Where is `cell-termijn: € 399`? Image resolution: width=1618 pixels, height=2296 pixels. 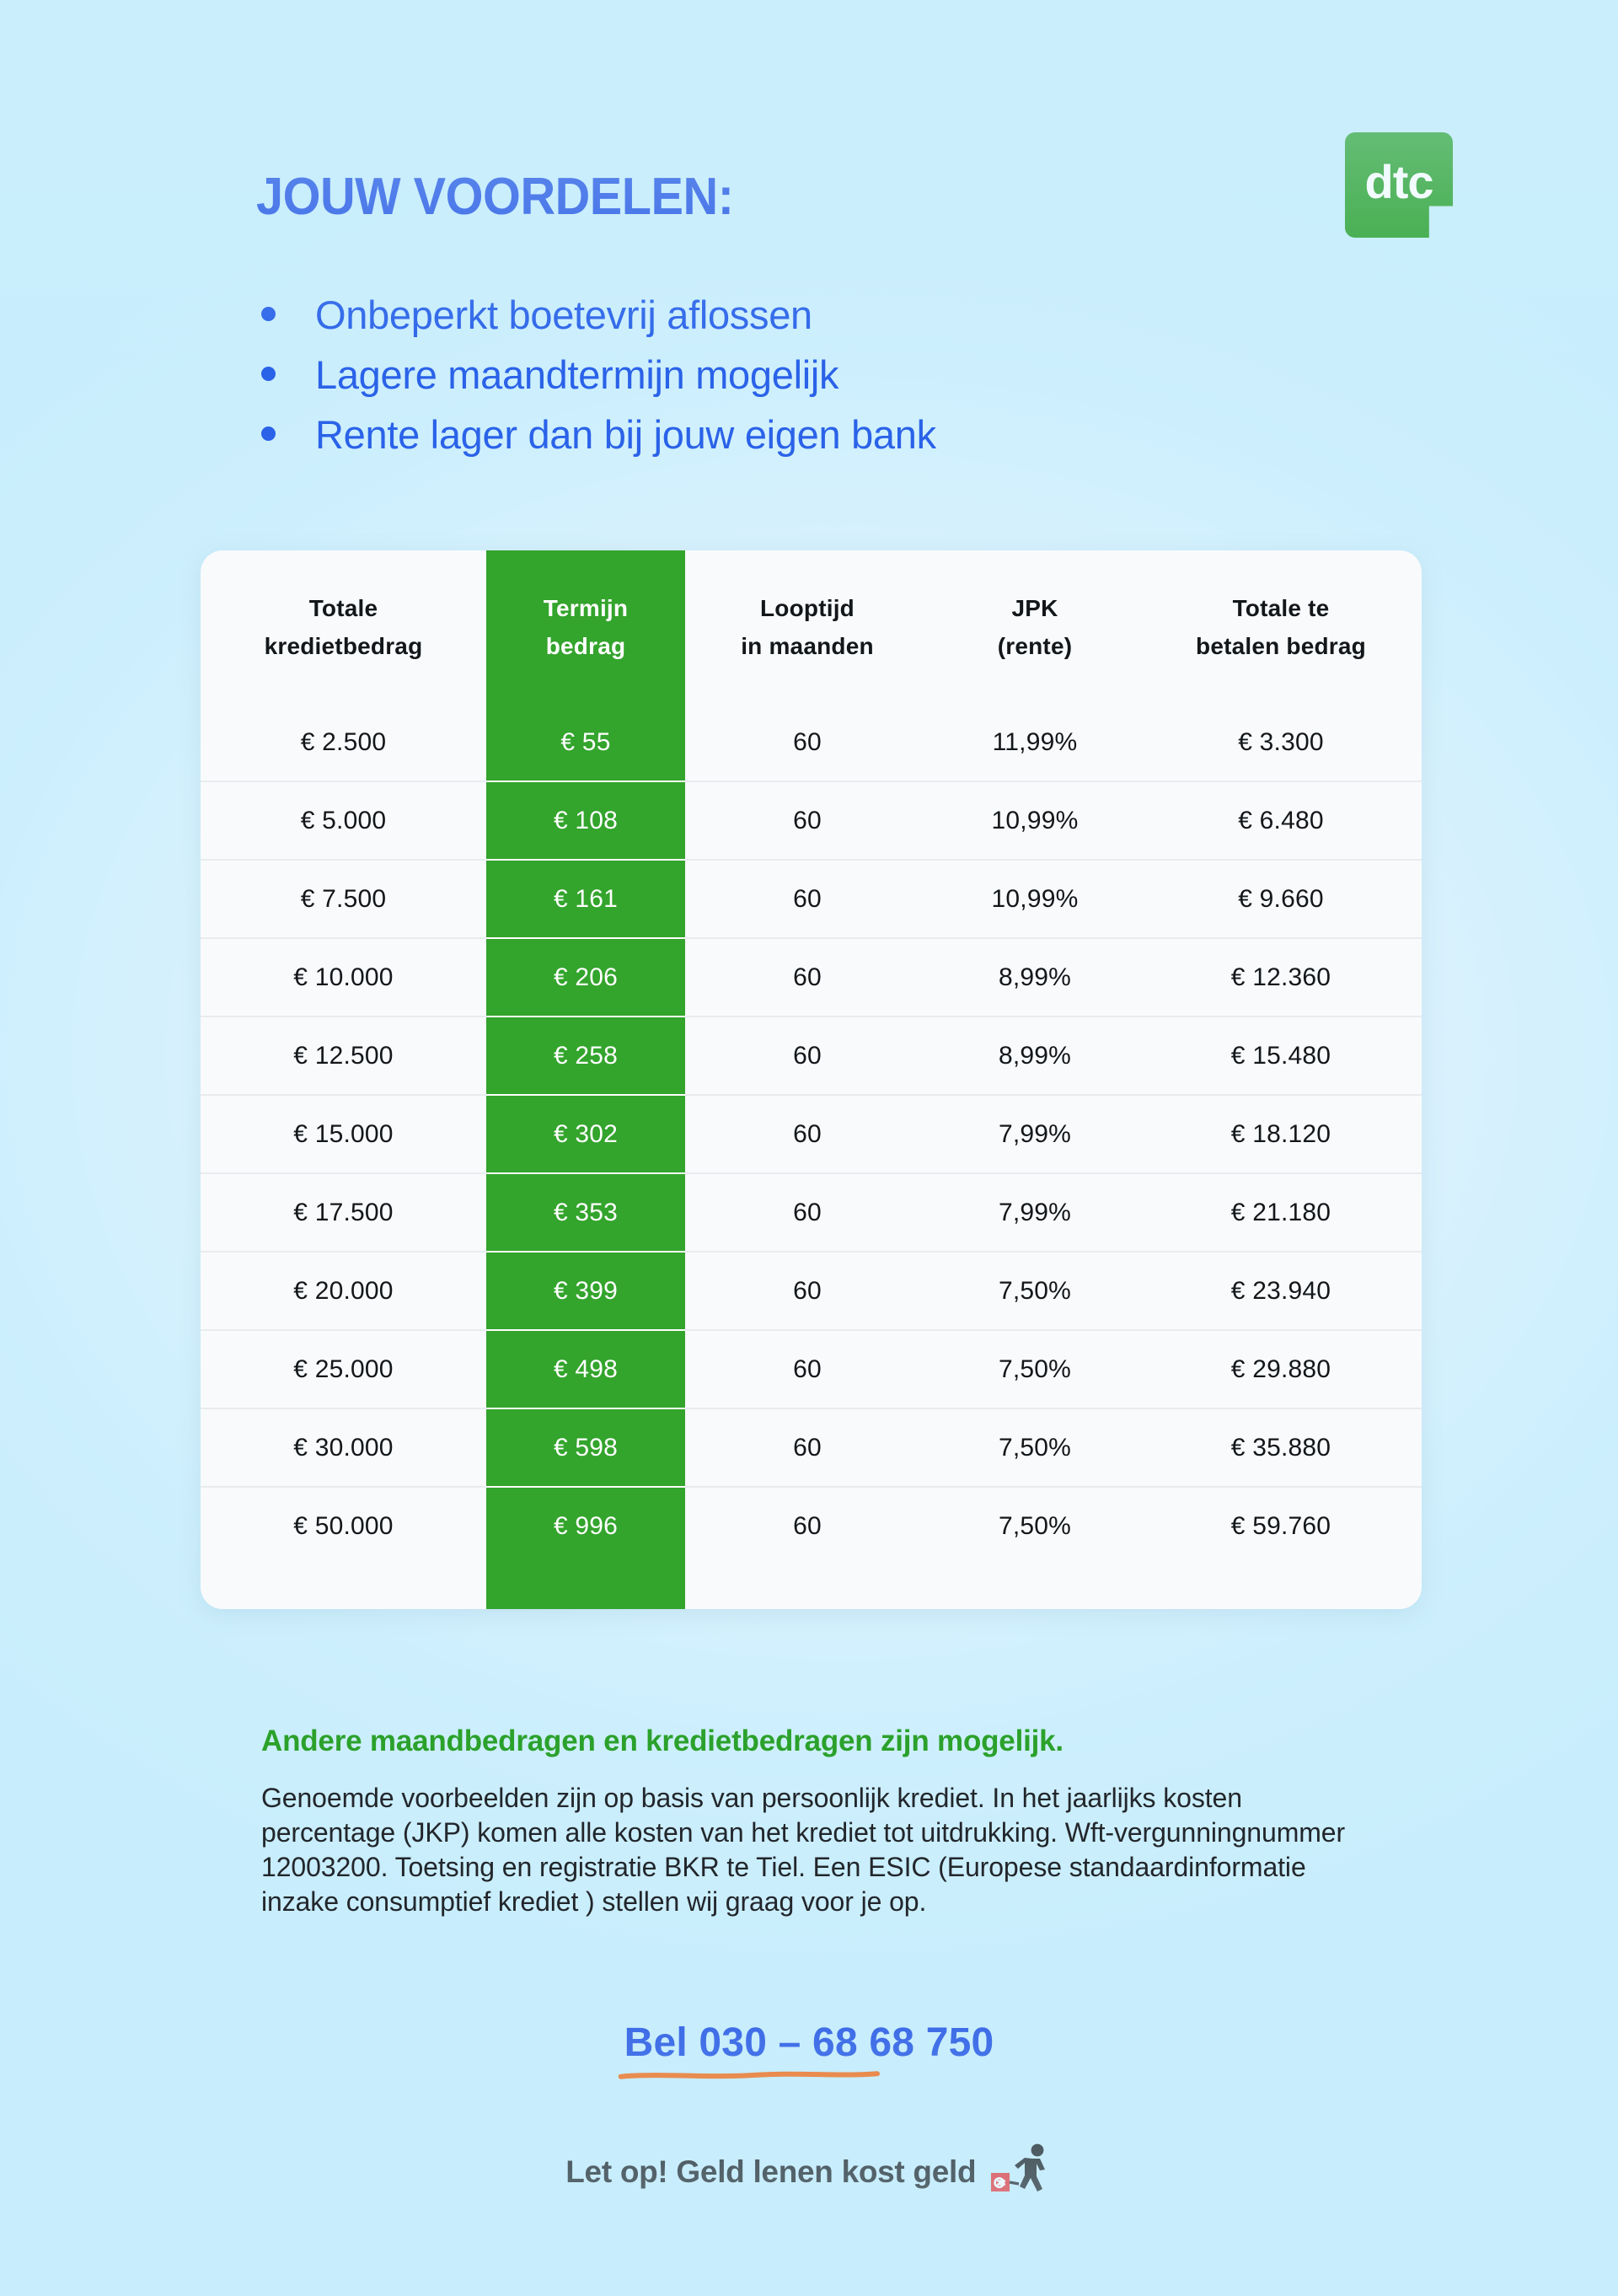 cell-termijn: € 399 is located at coordinates (585, 1290).